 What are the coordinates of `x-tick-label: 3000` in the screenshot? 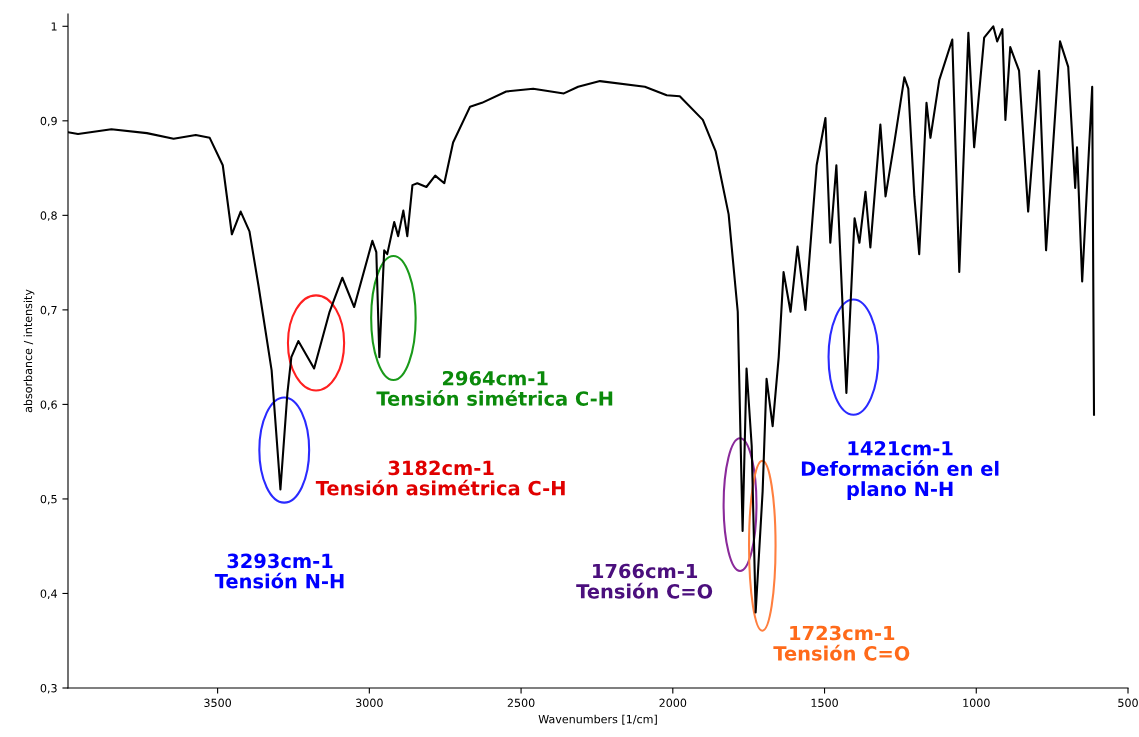 It's located at (369, 703).